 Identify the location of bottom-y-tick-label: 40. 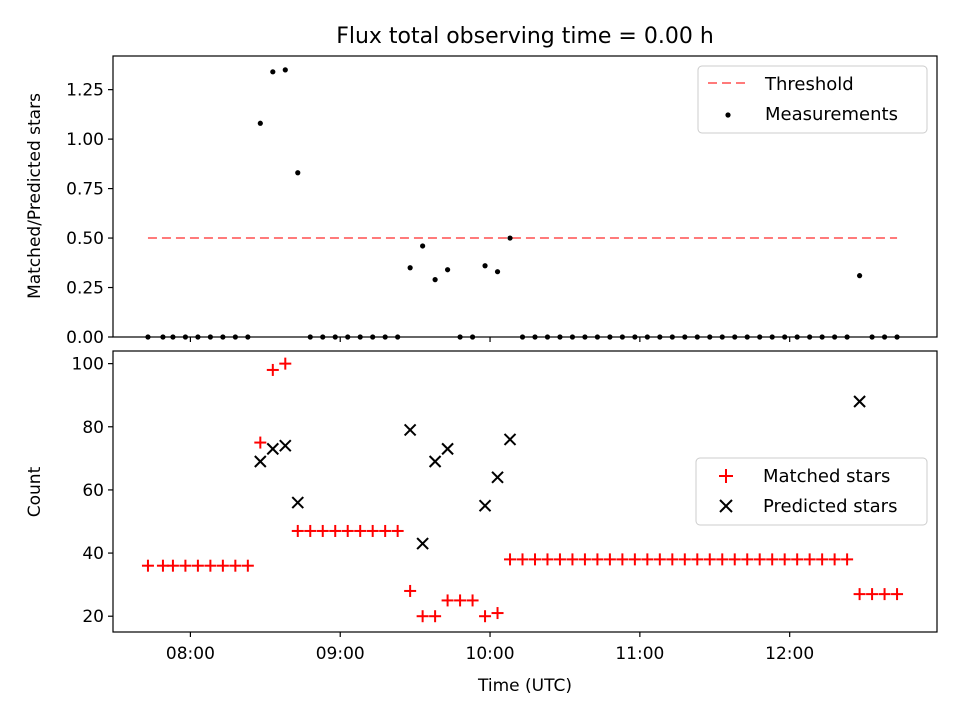
(93, 554).